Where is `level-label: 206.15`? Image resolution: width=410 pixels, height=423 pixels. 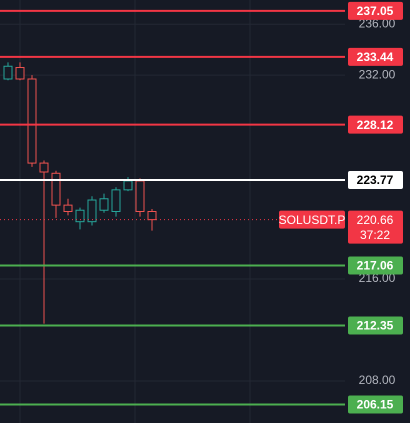 level-label: 206.15 is located at coordinates (375, 405).